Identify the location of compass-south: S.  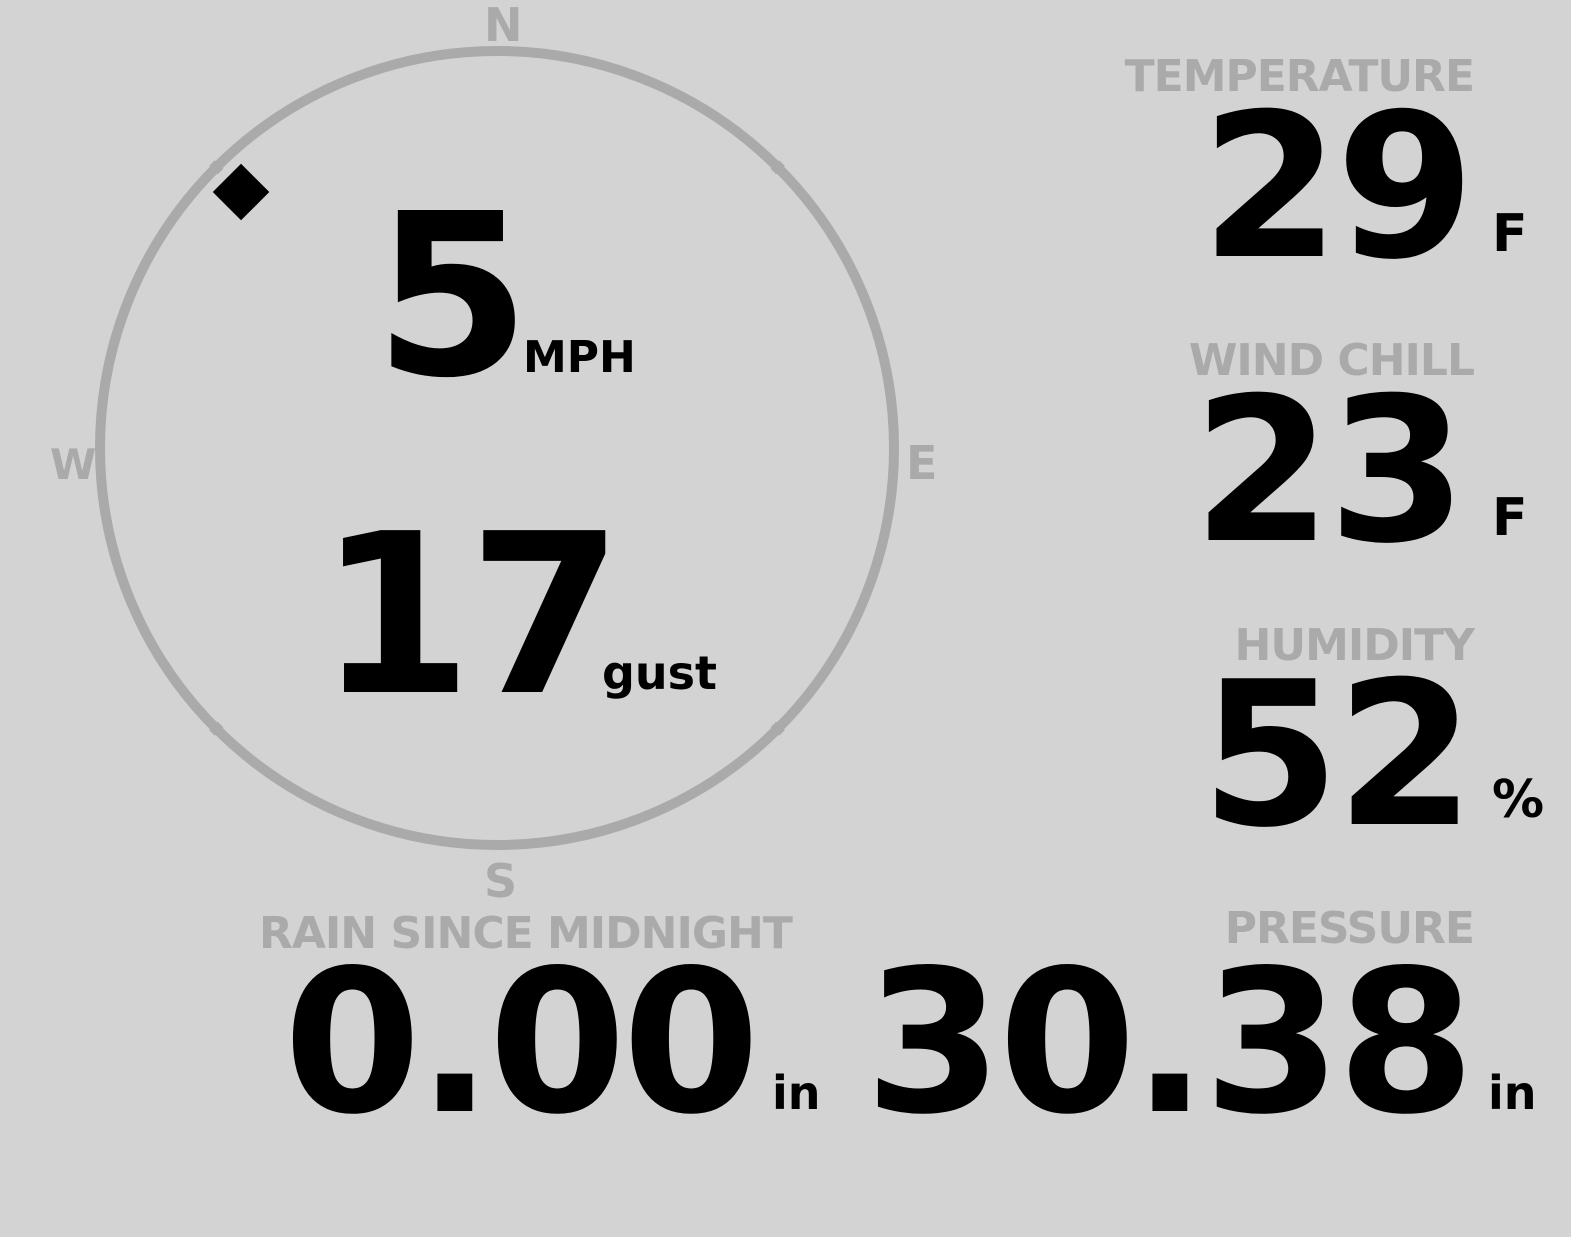
(501, 881).